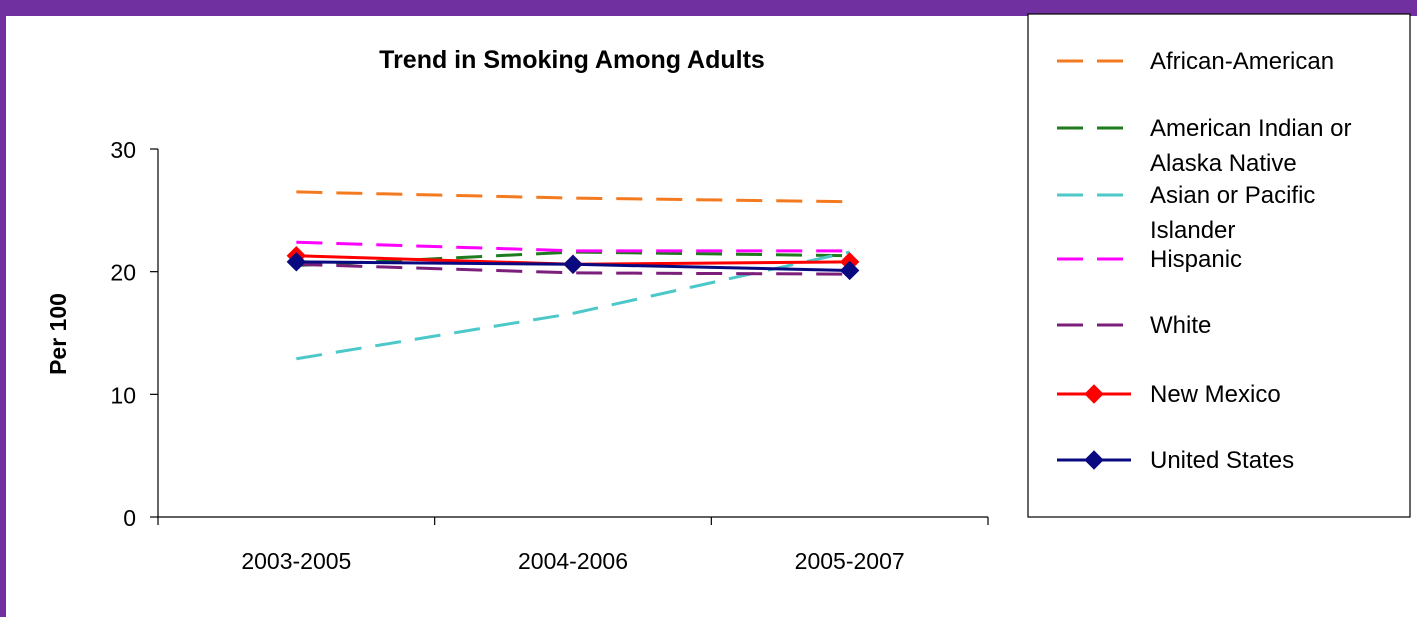 Image resolution: width=1417 pixels, height=617 pixels. Describe the element at coordinates (708, 8) in the screenshot. I see `slide-top-bar` at that location.